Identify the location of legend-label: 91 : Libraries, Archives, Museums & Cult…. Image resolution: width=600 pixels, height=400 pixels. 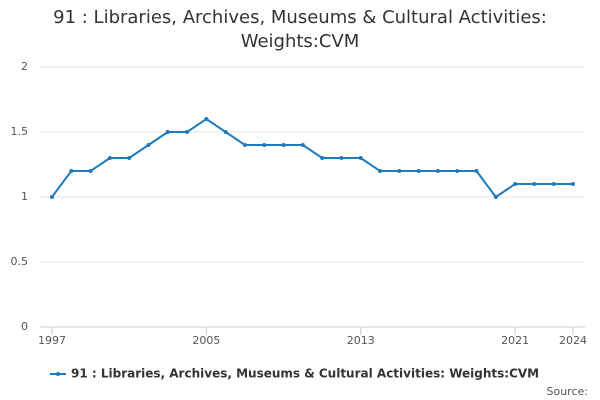
(305, 374).